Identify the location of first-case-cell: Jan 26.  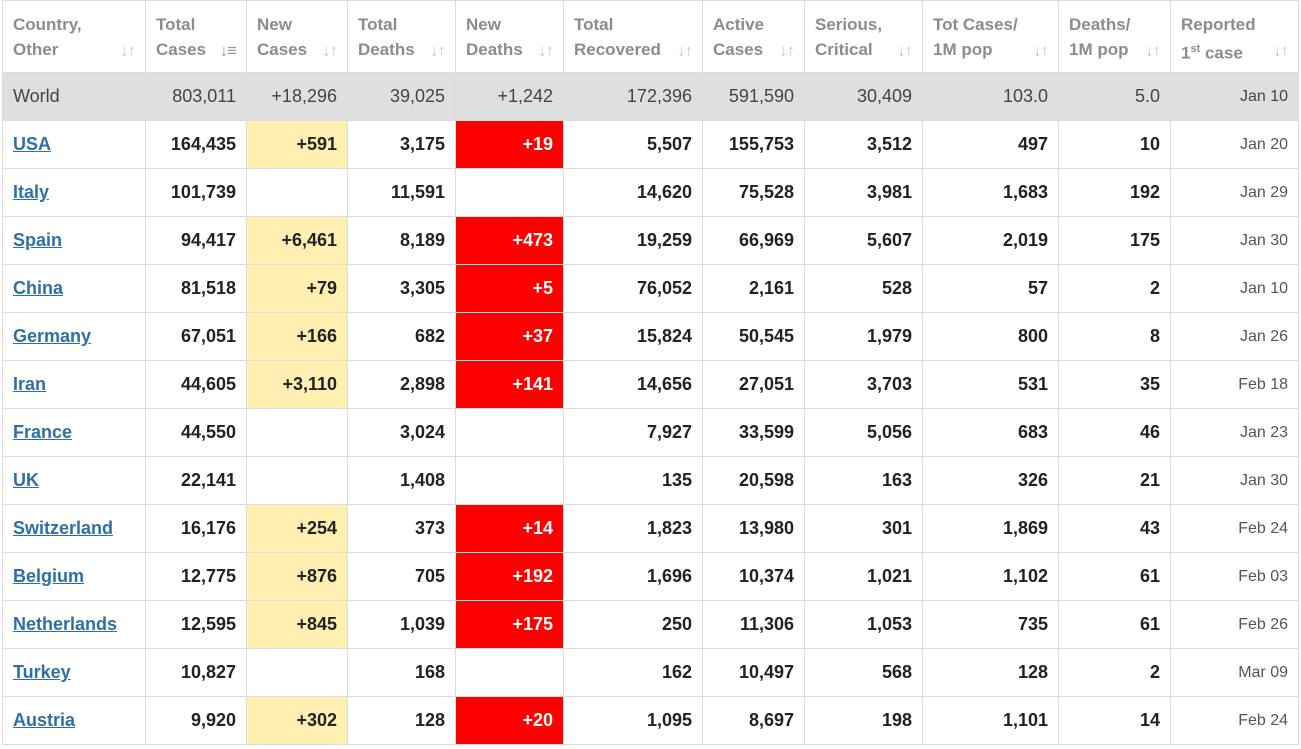
(1234, 336).